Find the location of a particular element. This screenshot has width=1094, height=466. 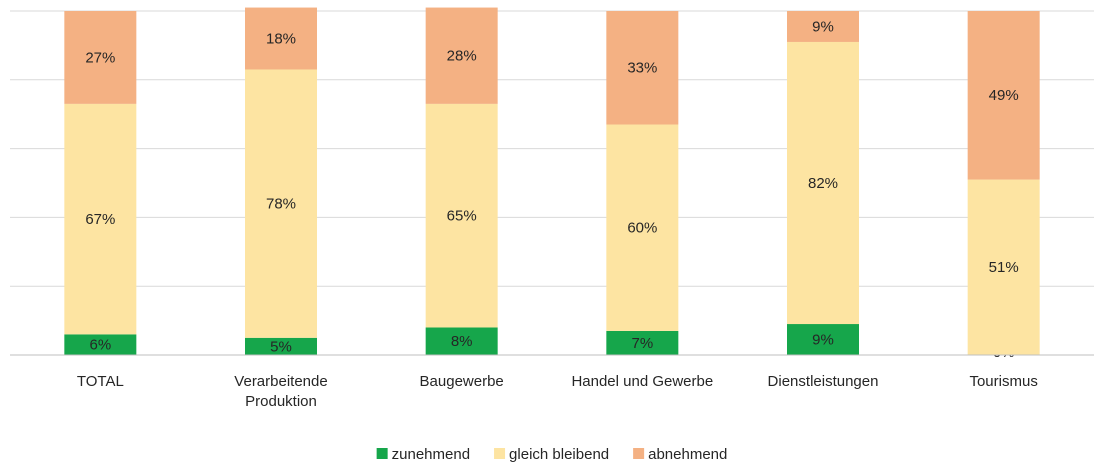

legend-label: abnehmend is located at coordinates (687, 454).